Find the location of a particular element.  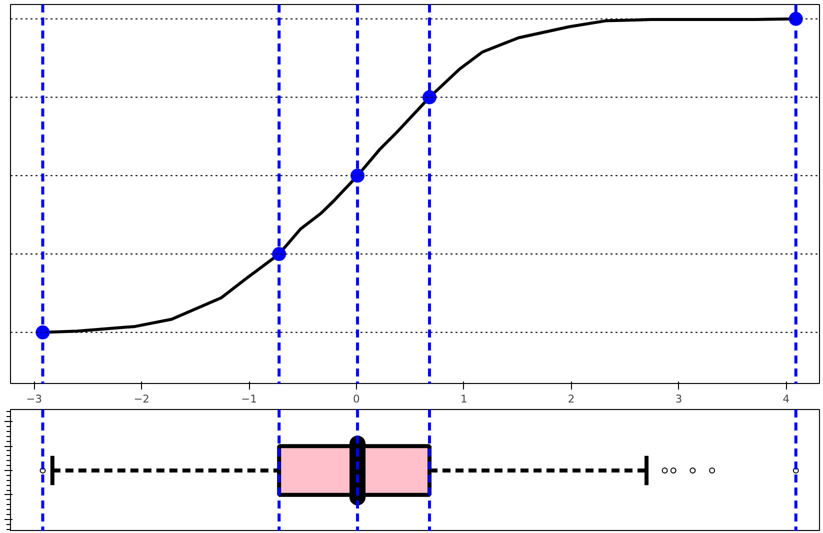

x-tick-label: −1 is located at coordinates (249, 399).